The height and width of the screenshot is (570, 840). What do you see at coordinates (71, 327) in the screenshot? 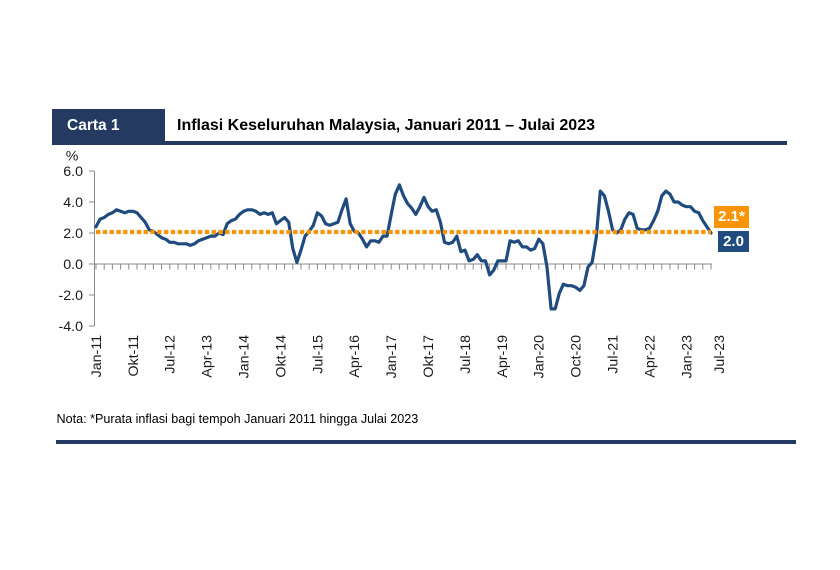
I see `svg-text: -4.0` at bounding box center [71, 327].